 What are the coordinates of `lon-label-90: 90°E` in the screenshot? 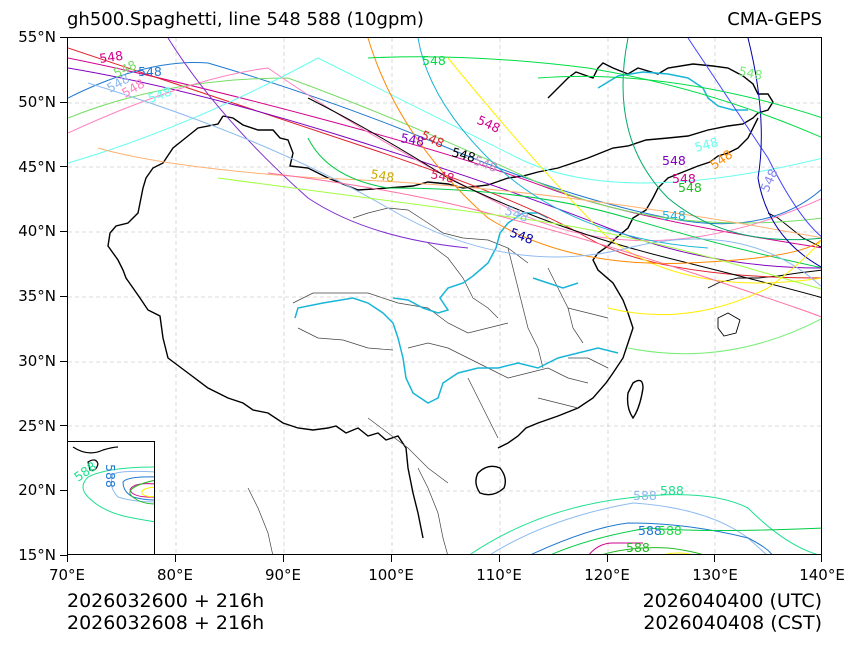 It's located at (283, 575).